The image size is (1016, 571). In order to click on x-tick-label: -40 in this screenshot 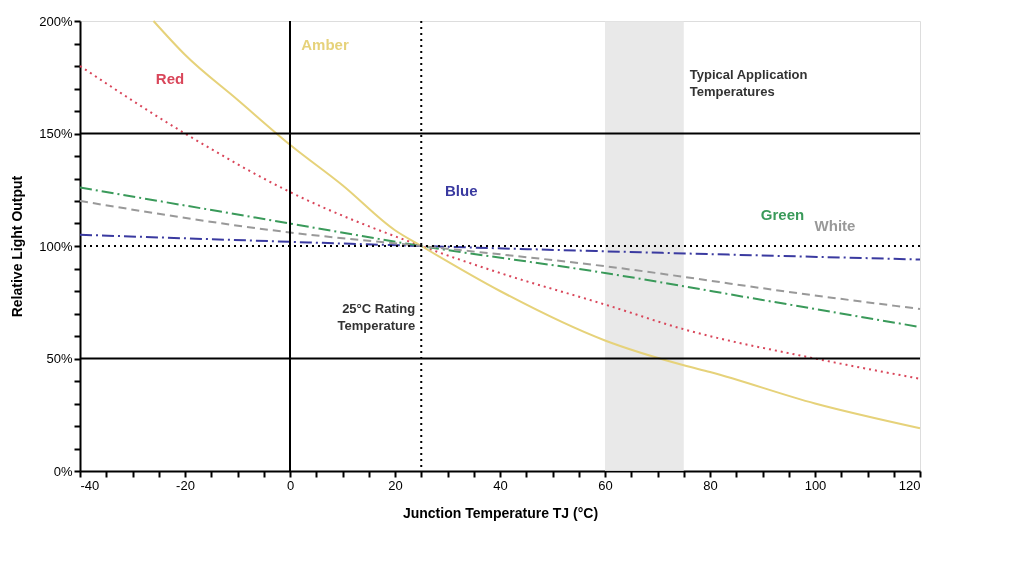, I will do `click(90, 485)`.